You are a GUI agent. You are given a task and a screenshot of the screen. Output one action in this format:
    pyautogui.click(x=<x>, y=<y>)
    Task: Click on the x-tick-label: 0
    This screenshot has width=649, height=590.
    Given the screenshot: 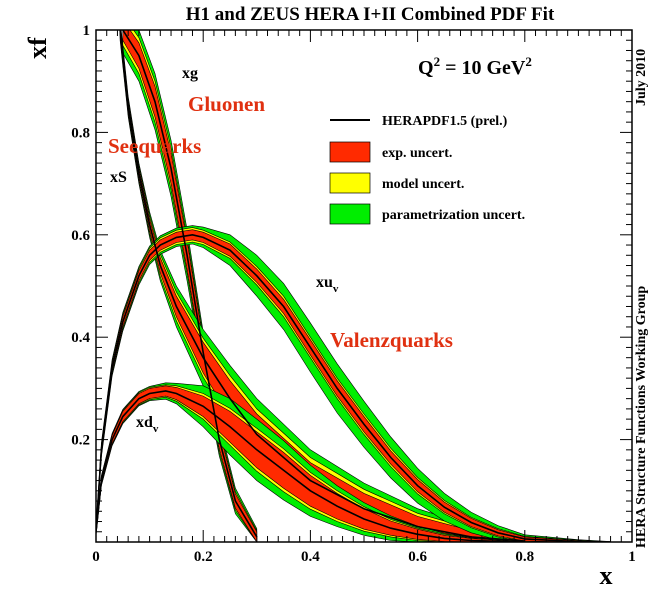 What is the action you would take?
    pyautogui.click(x=96, y=557)
    